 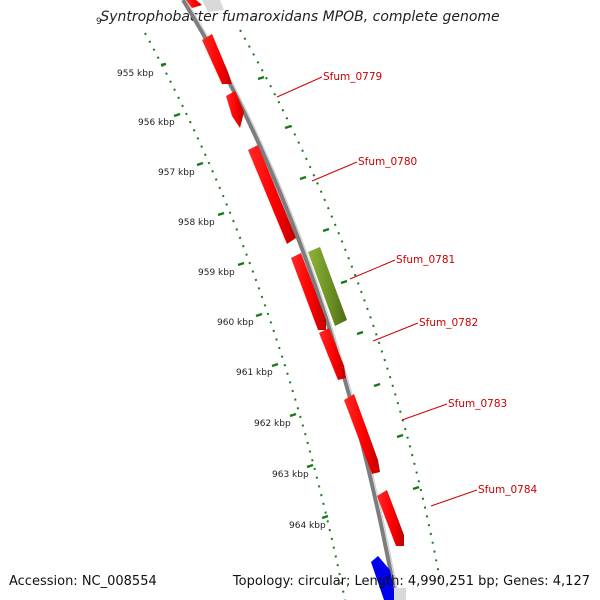 I want to click on gene-feature-gray-bottom, so click(x=400, y=594).